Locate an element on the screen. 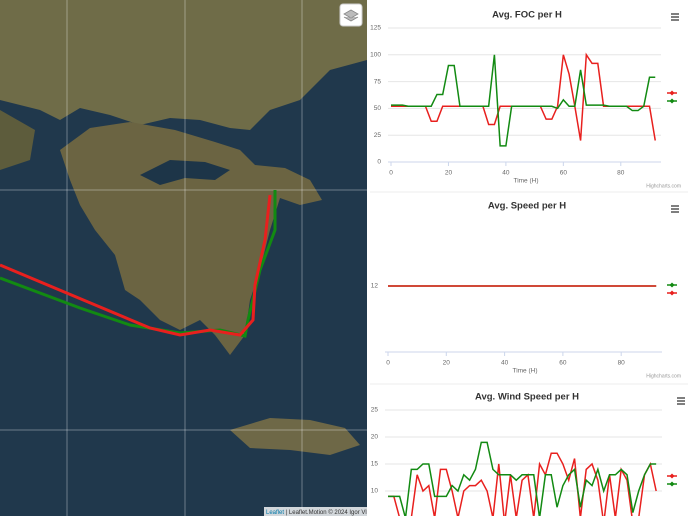 Image resolution: width=688 pixels, height=516 pixels. attribution-text: | Leaflet.Motion © 2024 Igor Vladyka is located at coordinates (335, 512).